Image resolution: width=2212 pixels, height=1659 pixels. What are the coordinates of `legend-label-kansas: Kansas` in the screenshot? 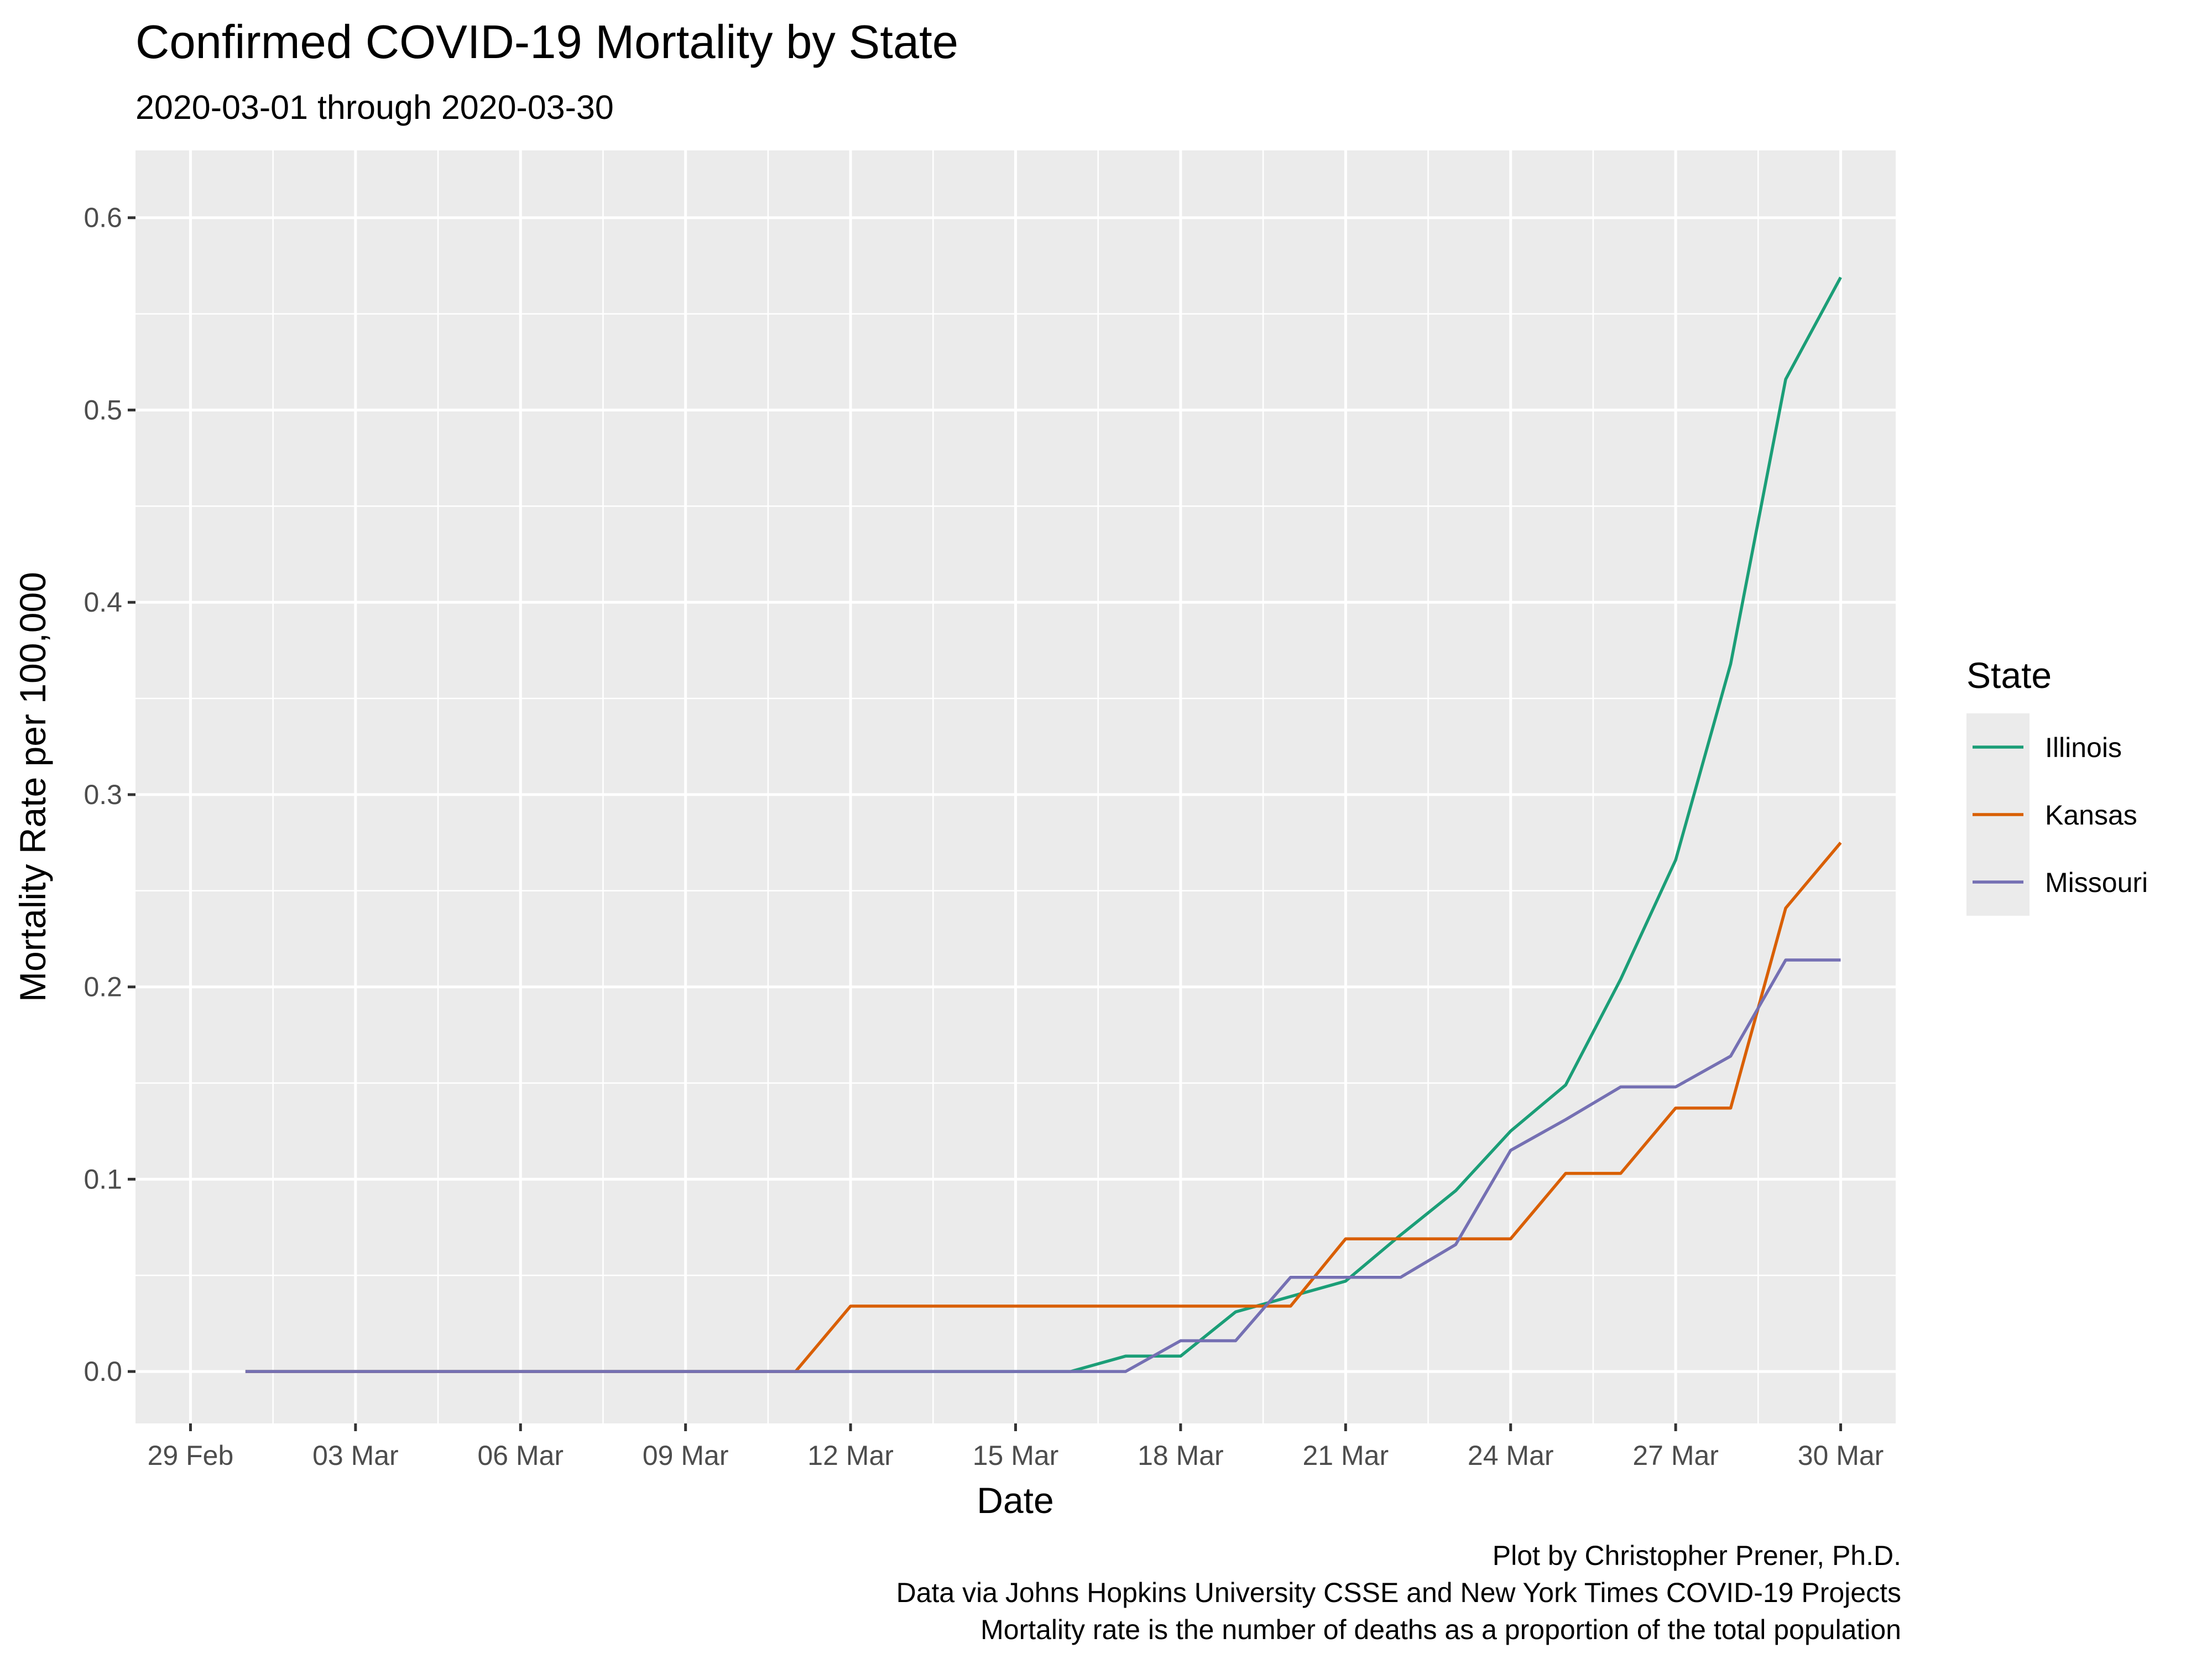 It's located at (2091, 816).